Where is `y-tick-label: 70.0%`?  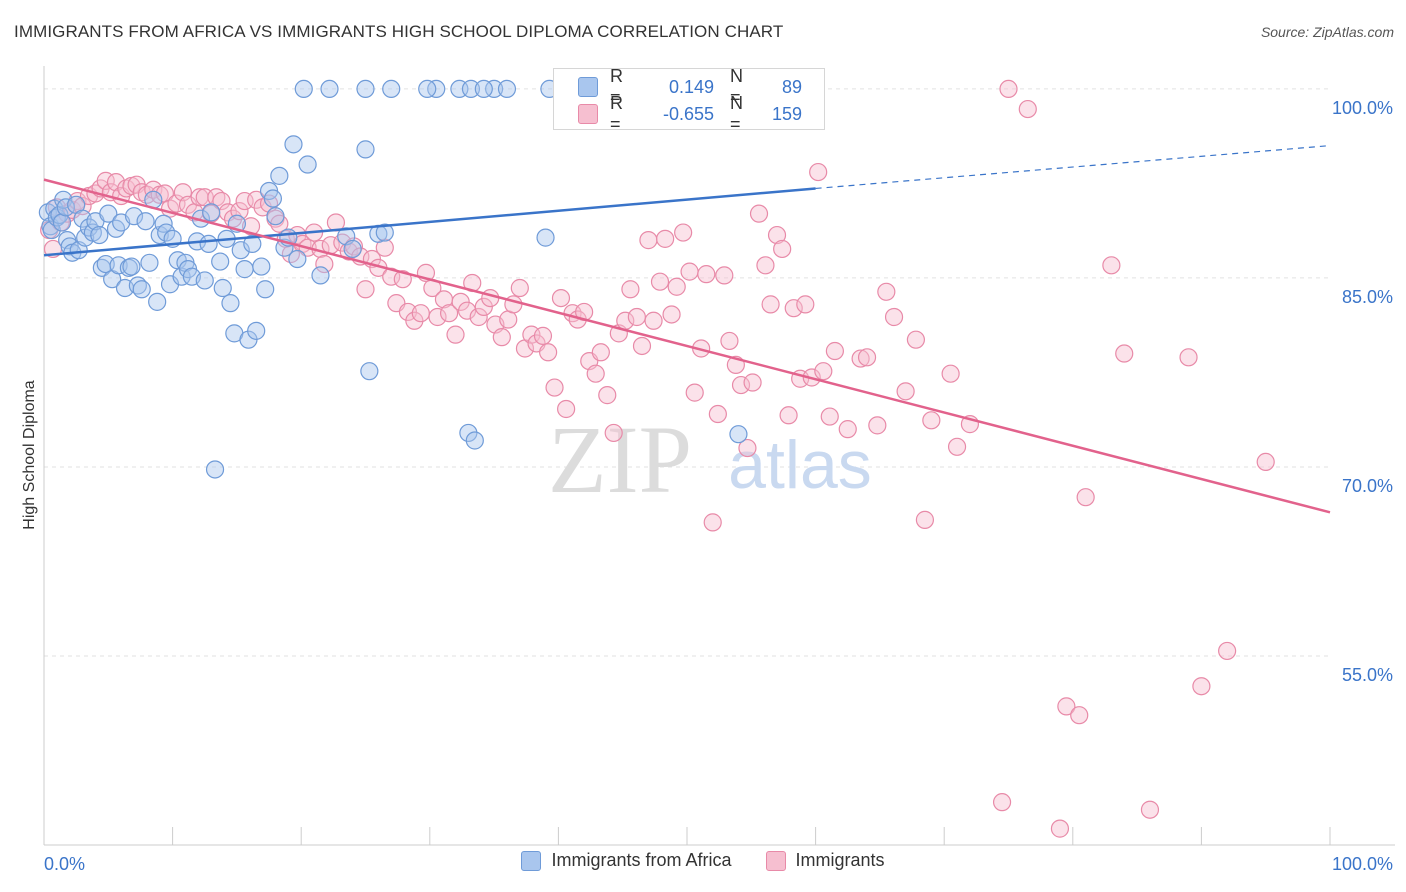
y-tick-label: 70.0% is located at coordinates (1367, 486).